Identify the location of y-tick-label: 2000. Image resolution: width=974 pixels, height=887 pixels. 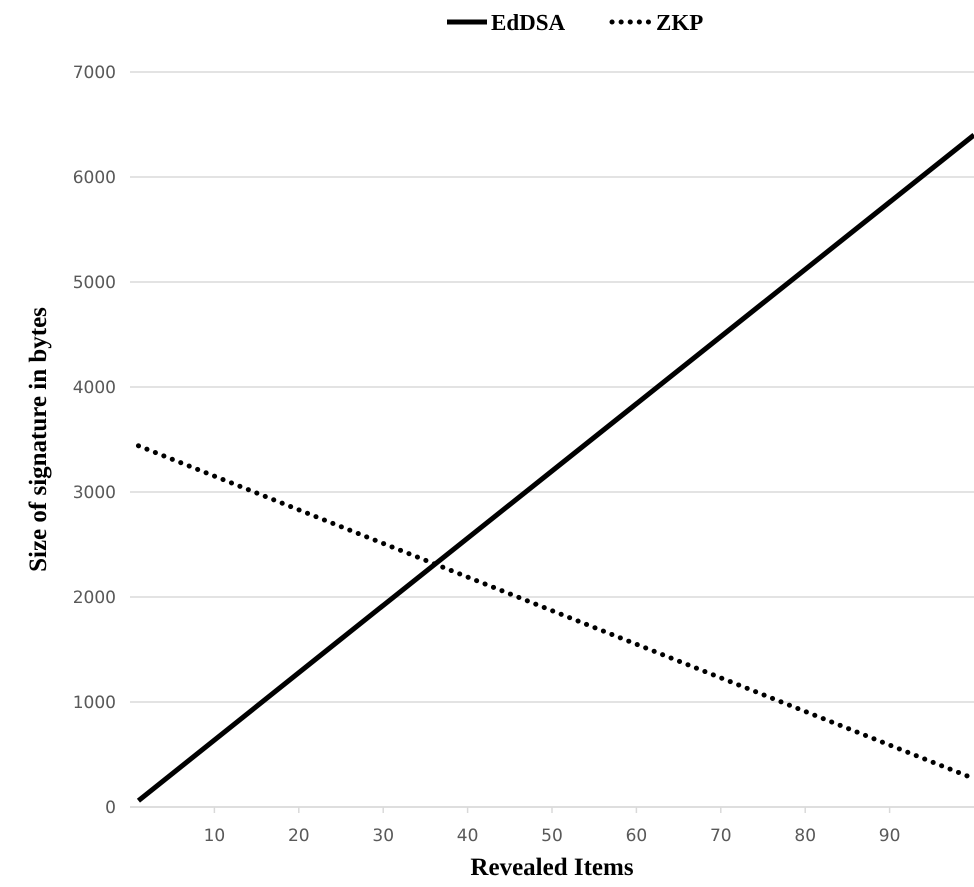
(94, 598).